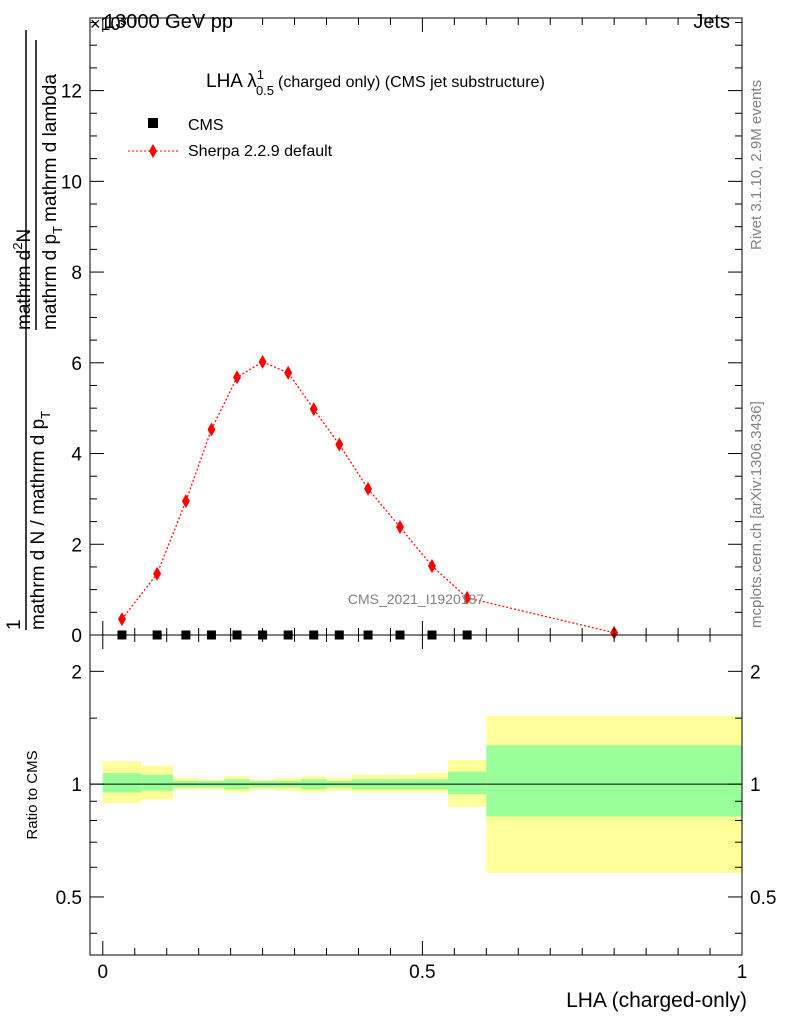  I want to click on ratio-xtick-label: 0.5, so click(422, 972).